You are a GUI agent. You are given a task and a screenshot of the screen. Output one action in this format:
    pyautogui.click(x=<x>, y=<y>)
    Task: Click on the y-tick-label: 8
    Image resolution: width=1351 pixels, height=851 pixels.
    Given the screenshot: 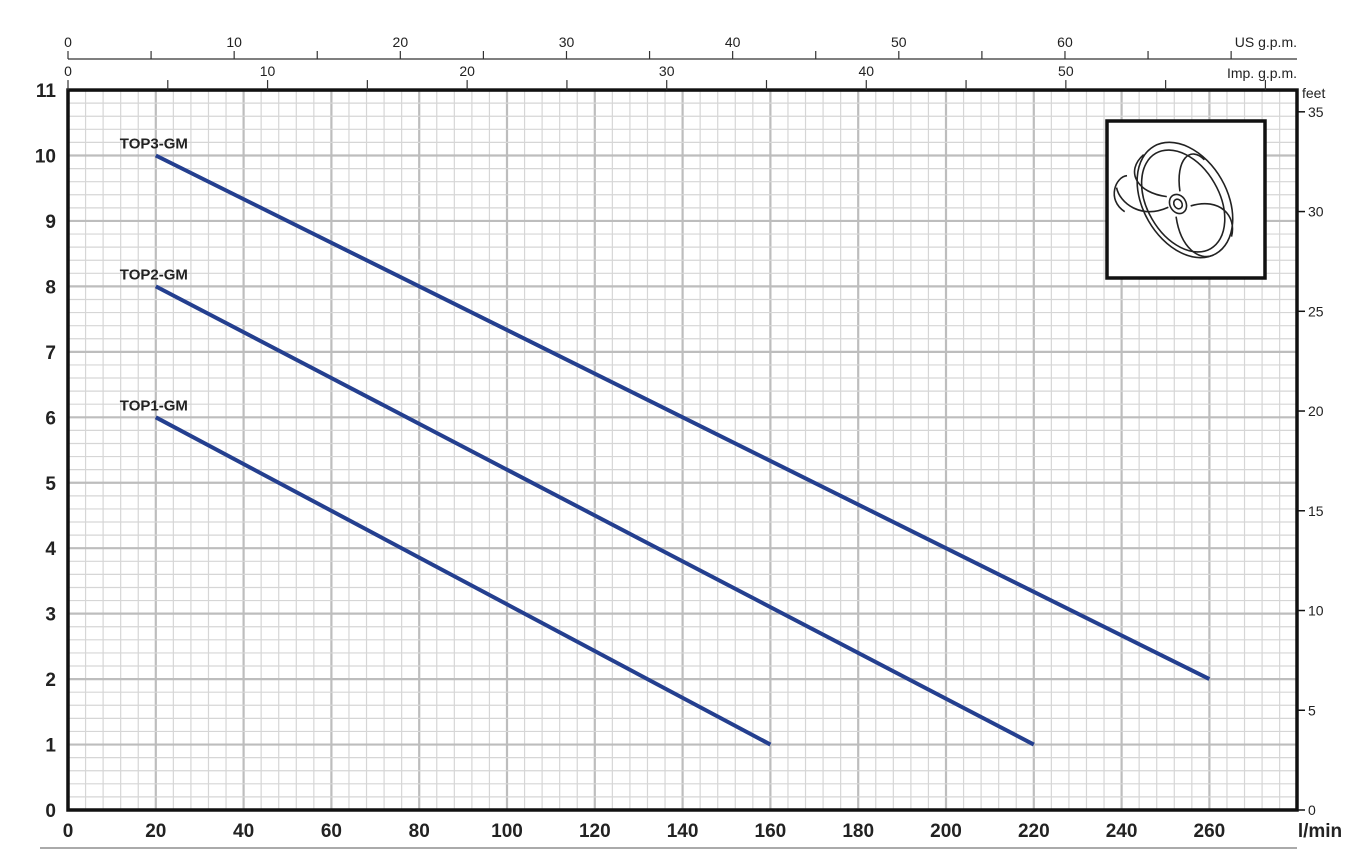 What is the action you would take?
    pyautogui.click(x=50, y=287)
    